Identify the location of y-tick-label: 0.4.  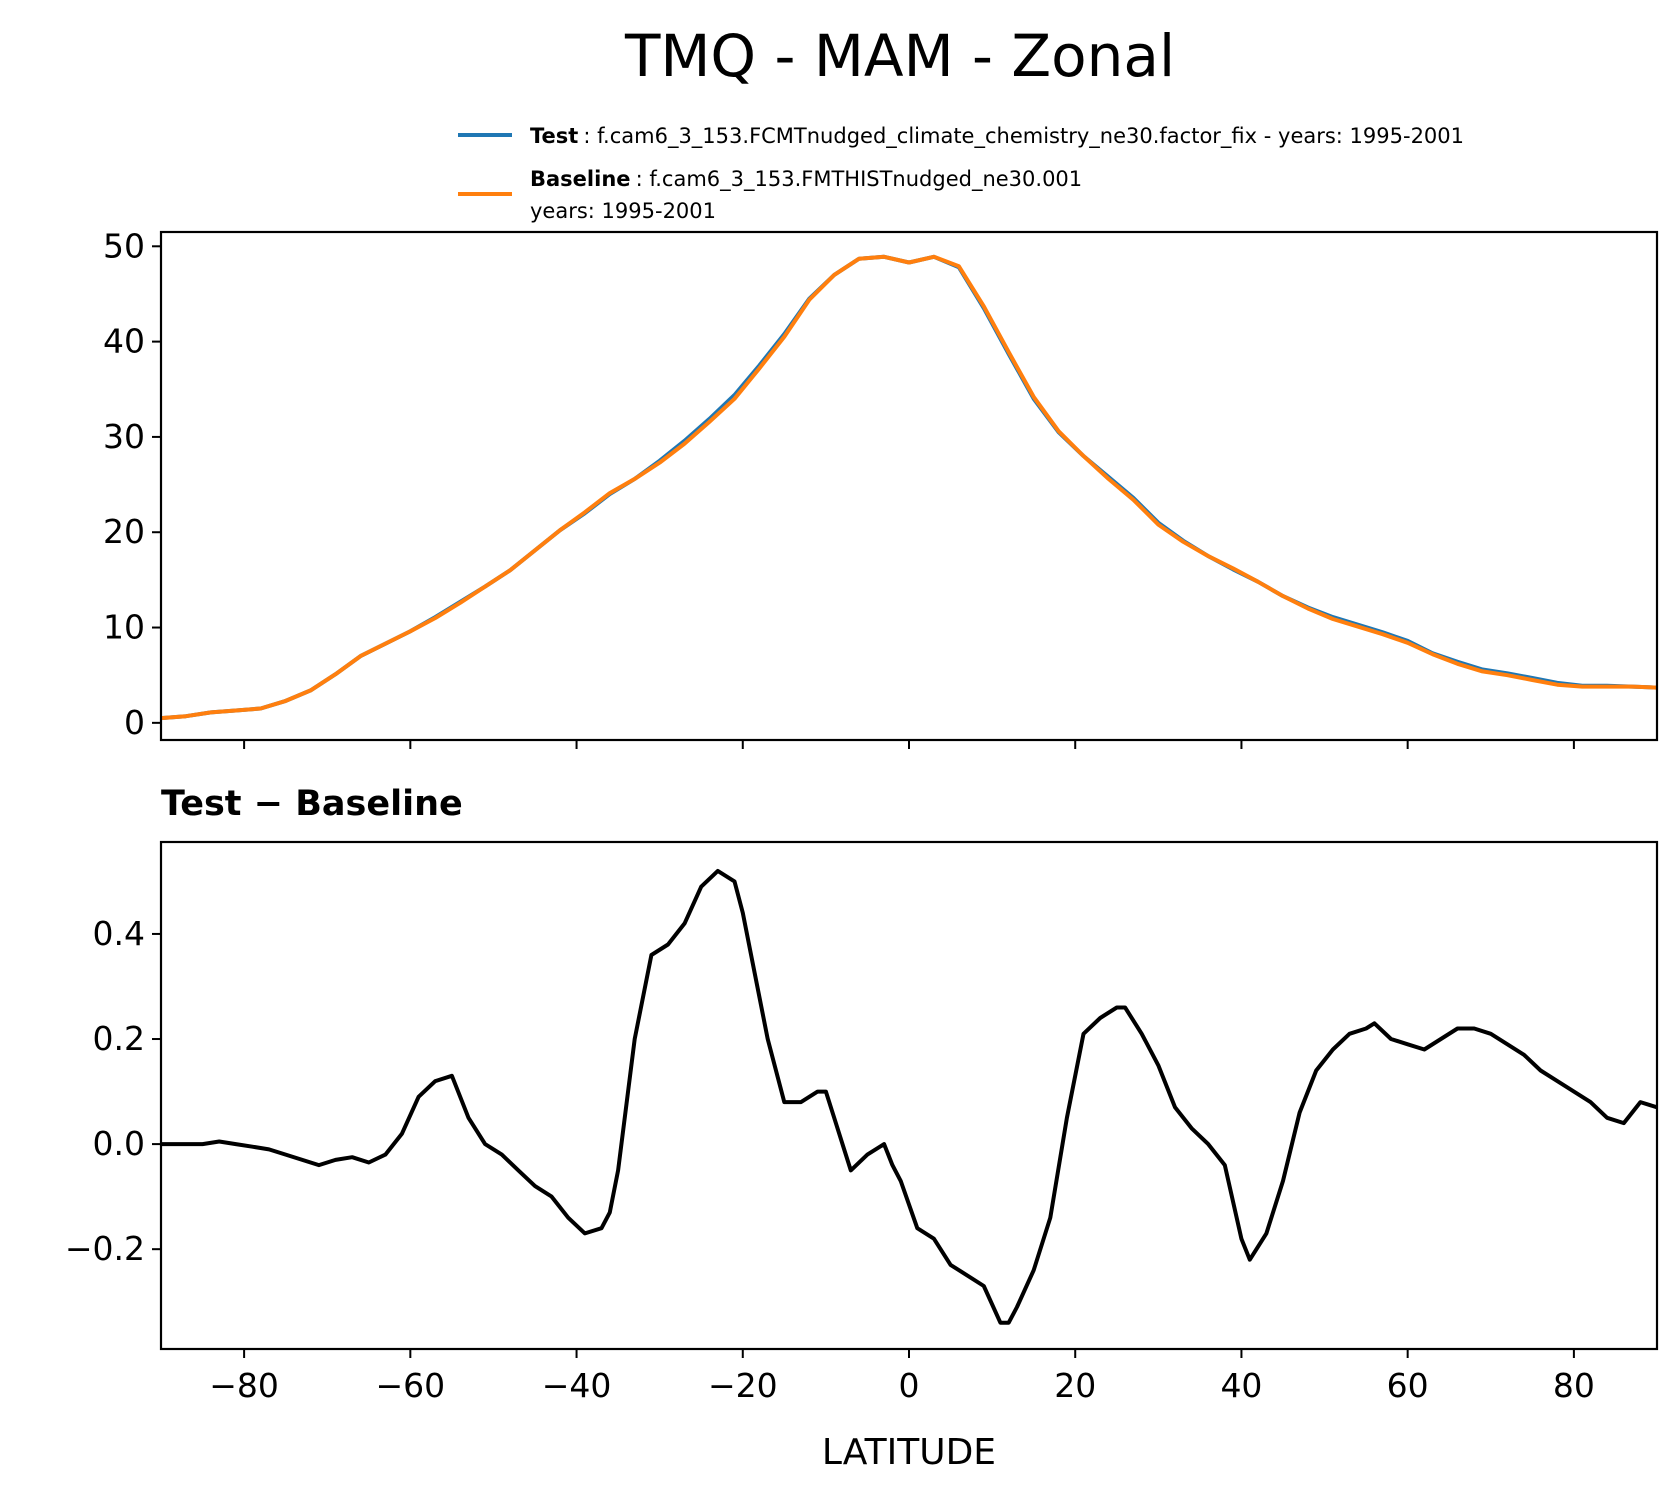
(119, 933).